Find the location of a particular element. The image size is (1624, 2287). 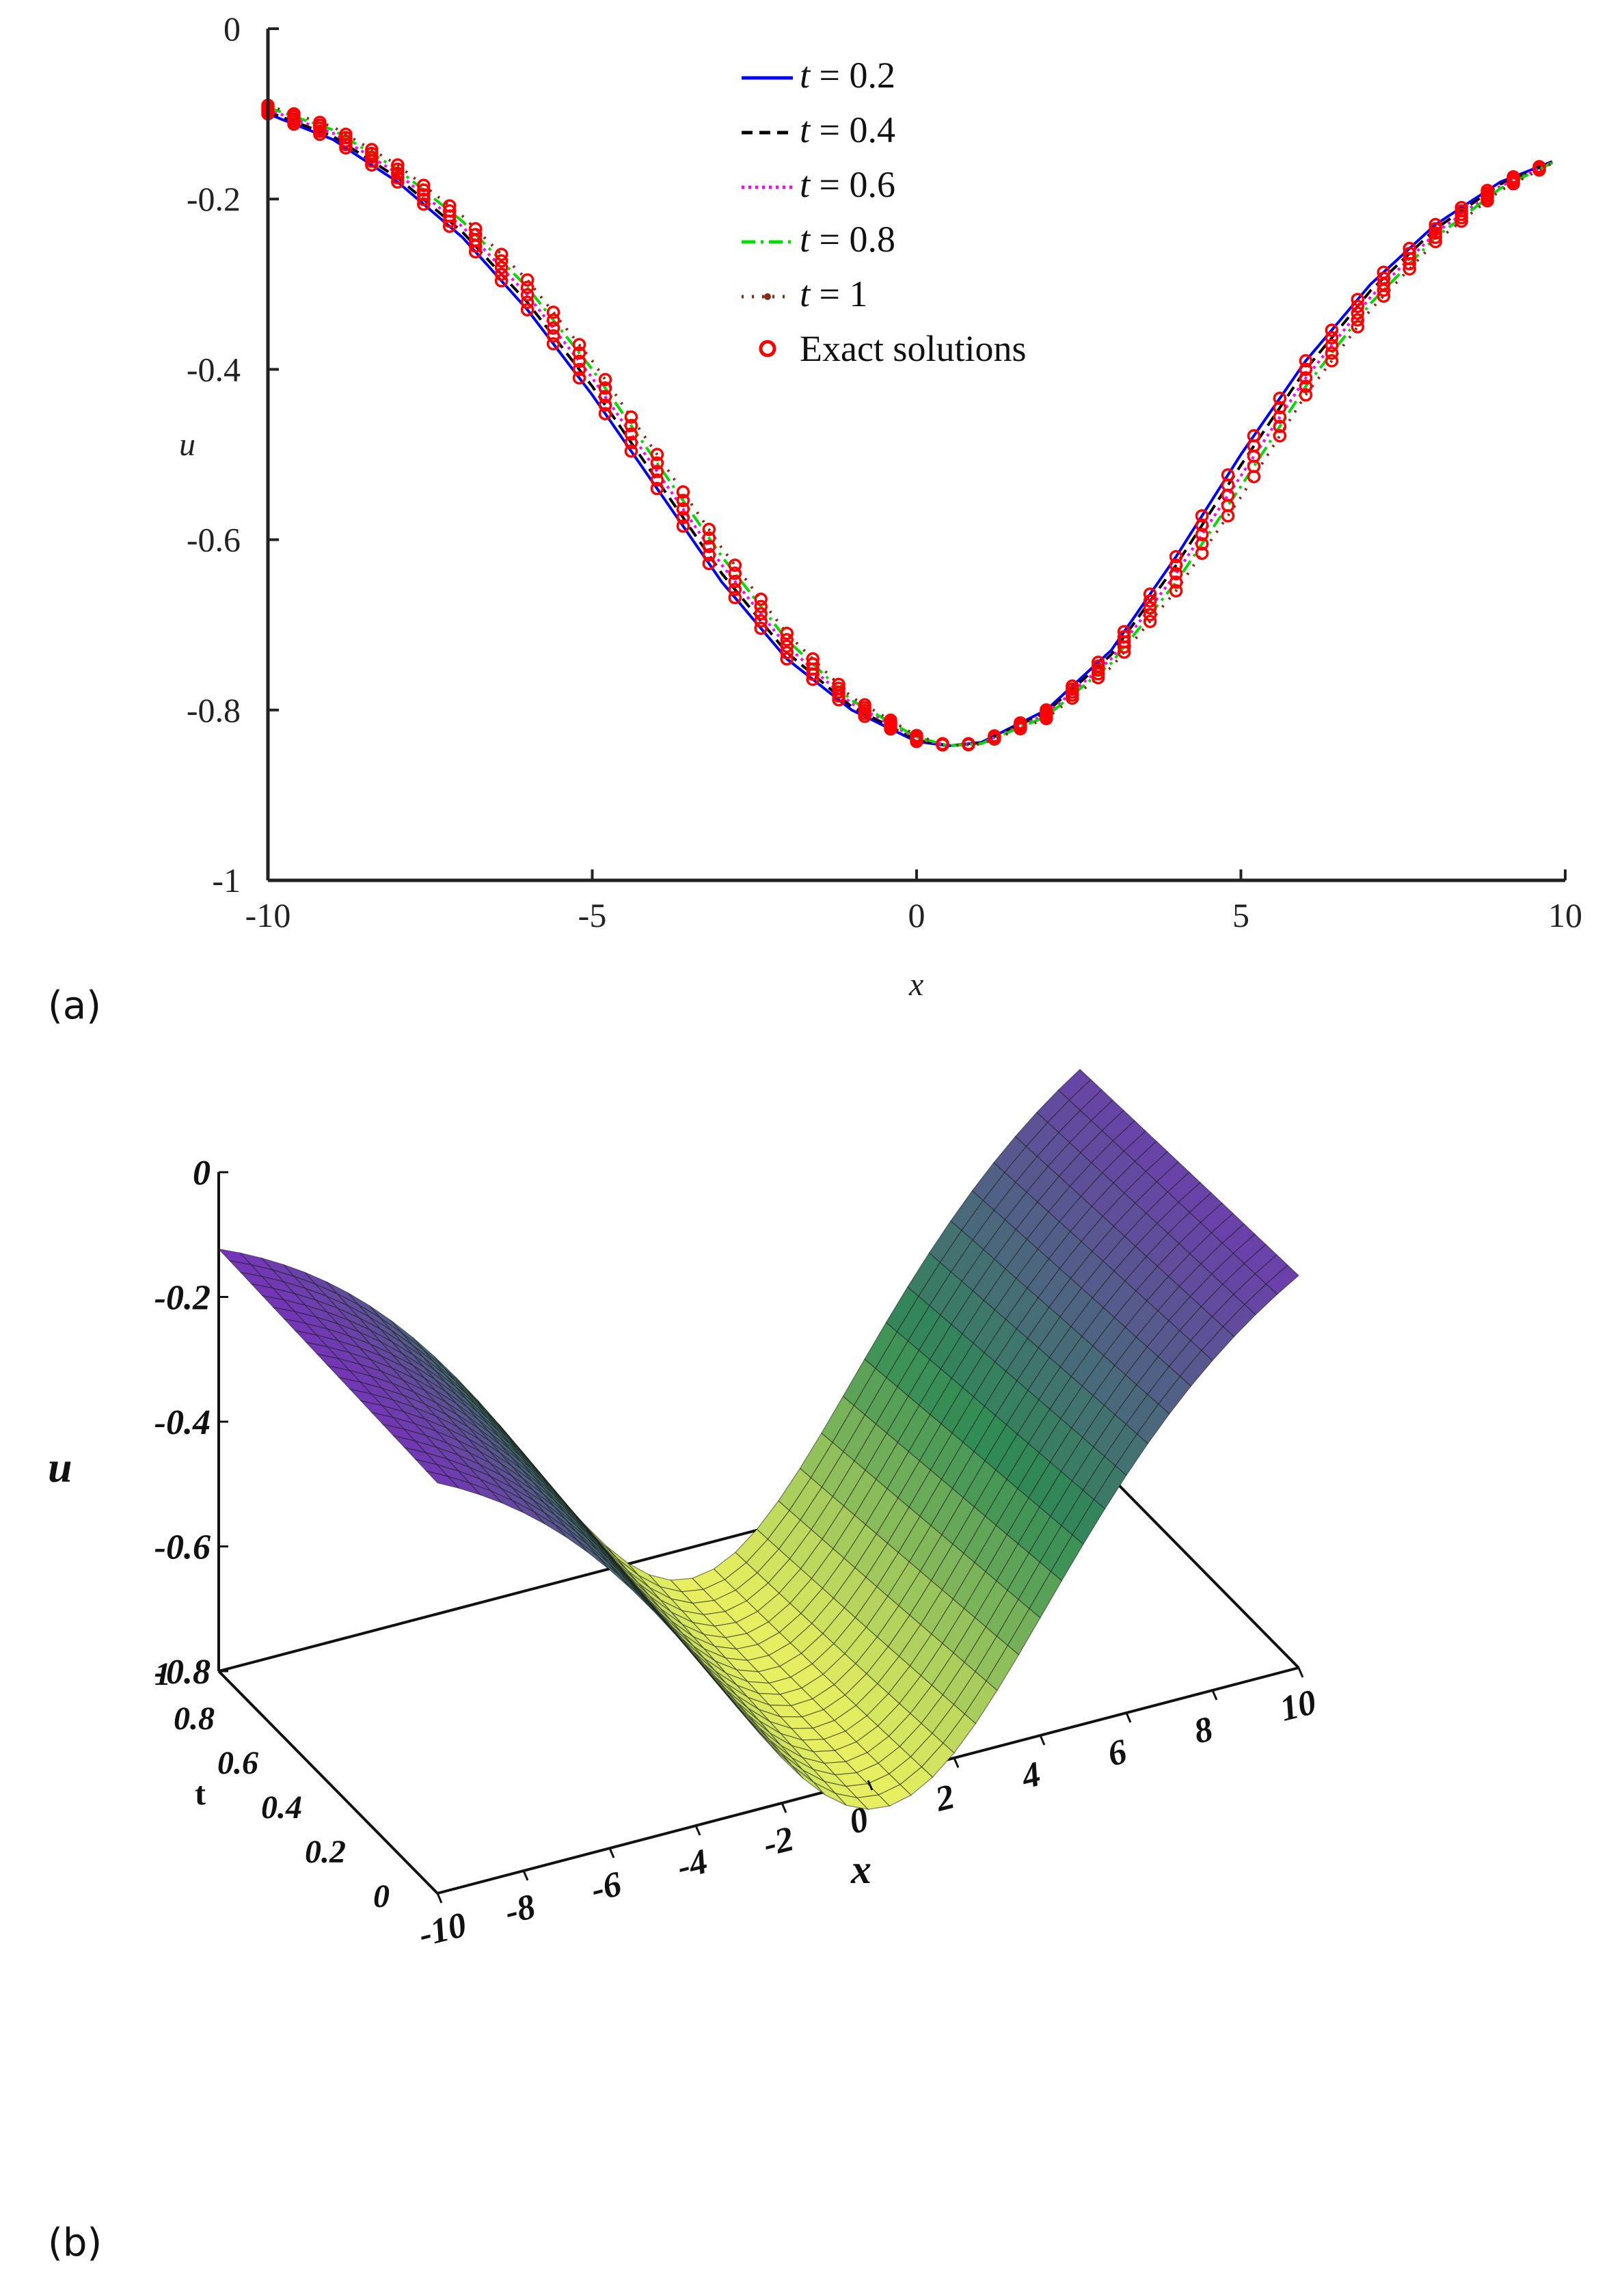

z-tick-label-3d: -0.2 is located at coordinates (182, 1298).